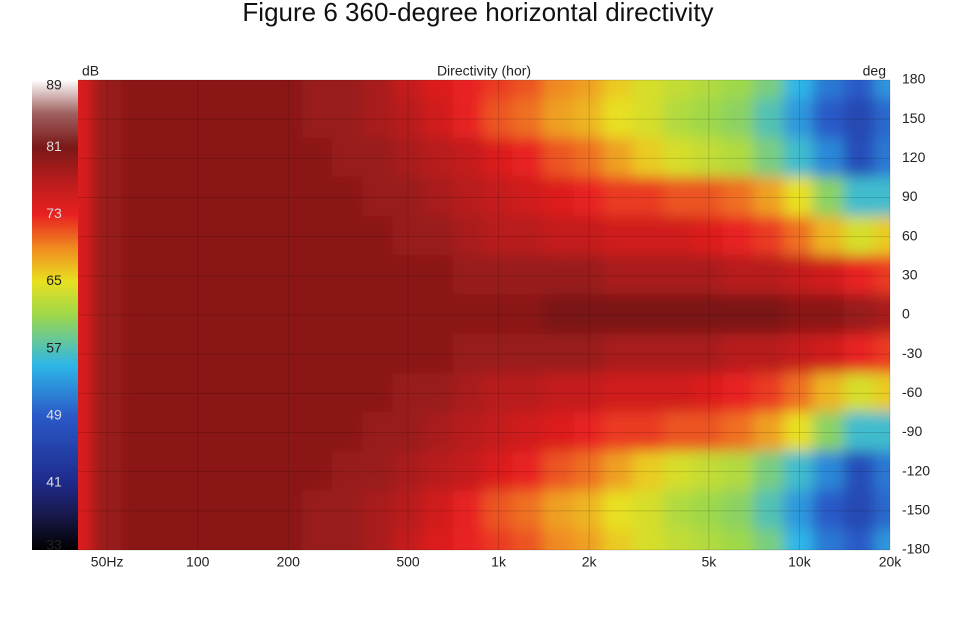  What do you see at coordinates (906, 314) in the screenshot?
I see `y-tick-label: 0` at bounding box center [906, 314].